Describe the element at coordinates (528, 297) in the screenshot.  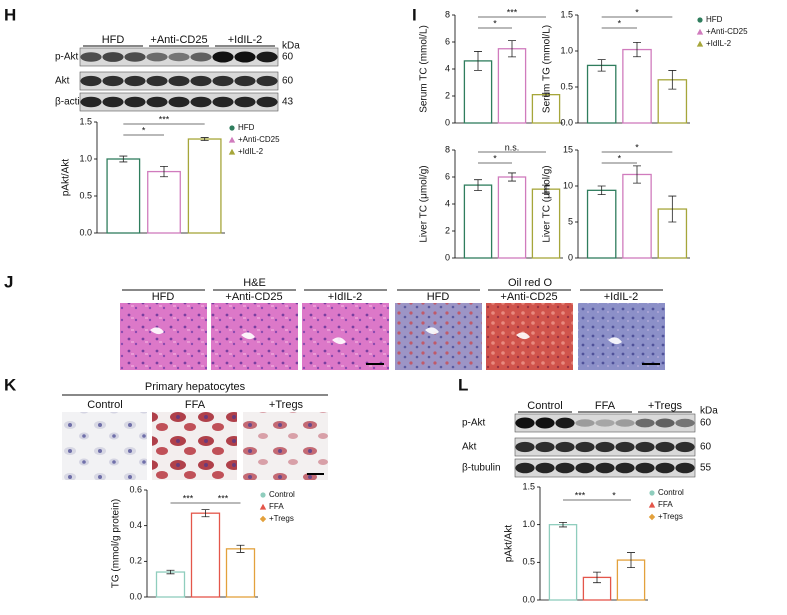
I see `stain-group-label: +Anti-CD25` at that location.